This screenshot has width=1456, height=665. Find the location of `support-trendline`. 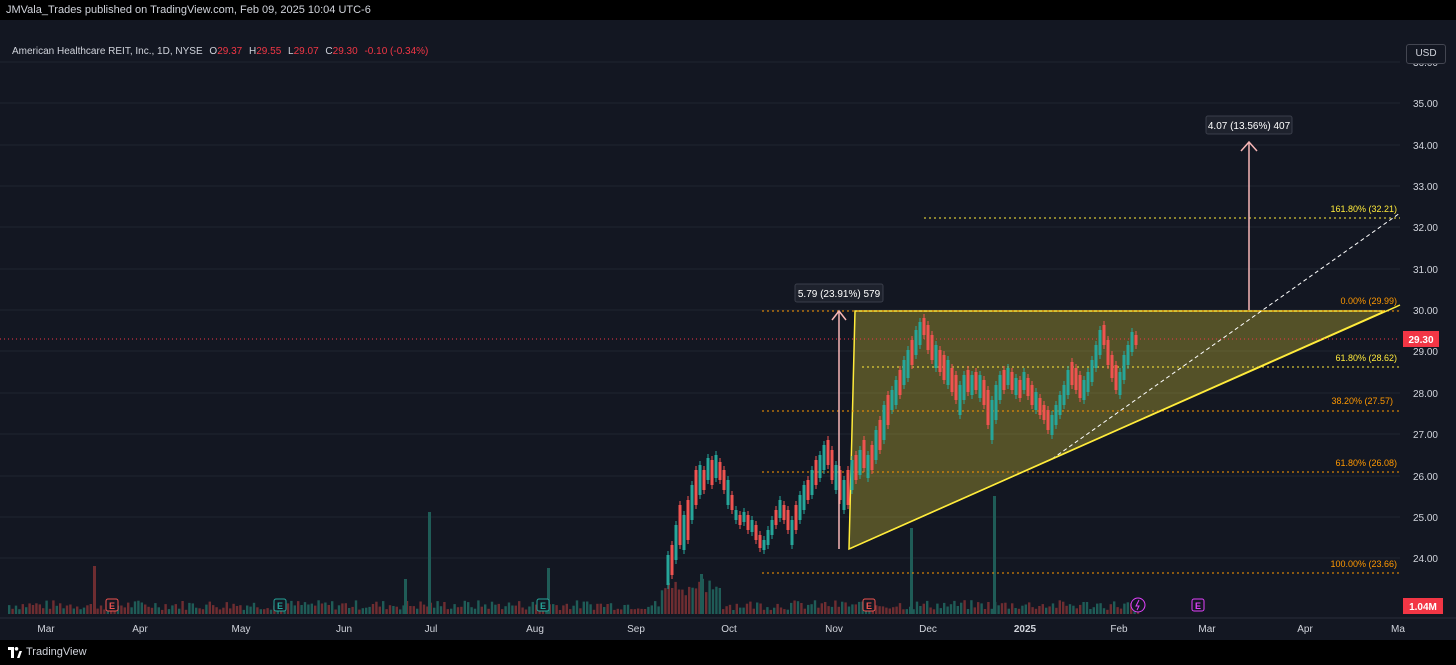

support-trendline is located at coordinates (1124, 427).